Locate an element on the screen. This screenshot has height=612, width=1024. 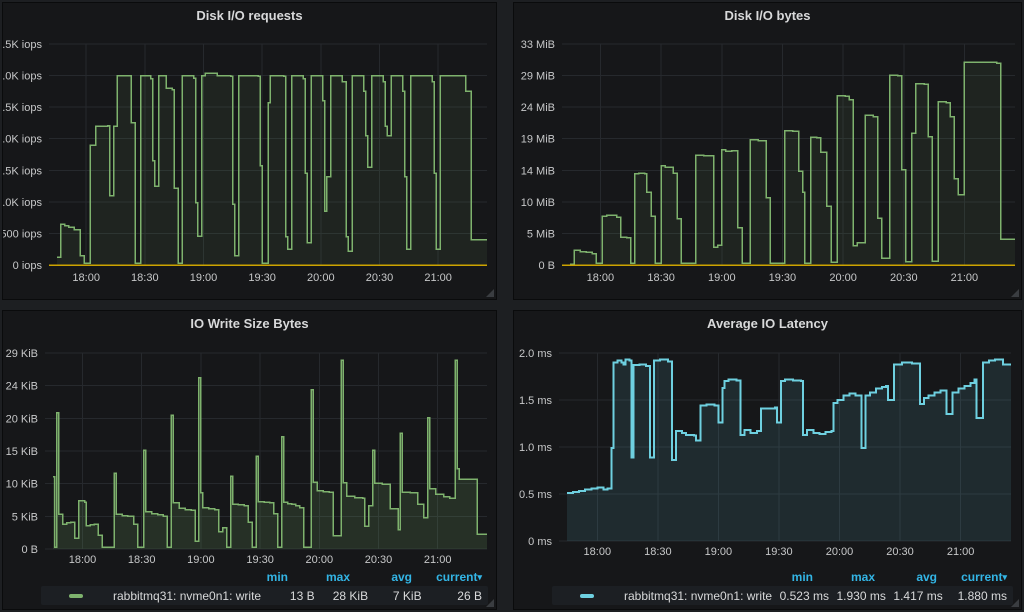
svg-text: 5 KiB is located at coordinates (25, 517).